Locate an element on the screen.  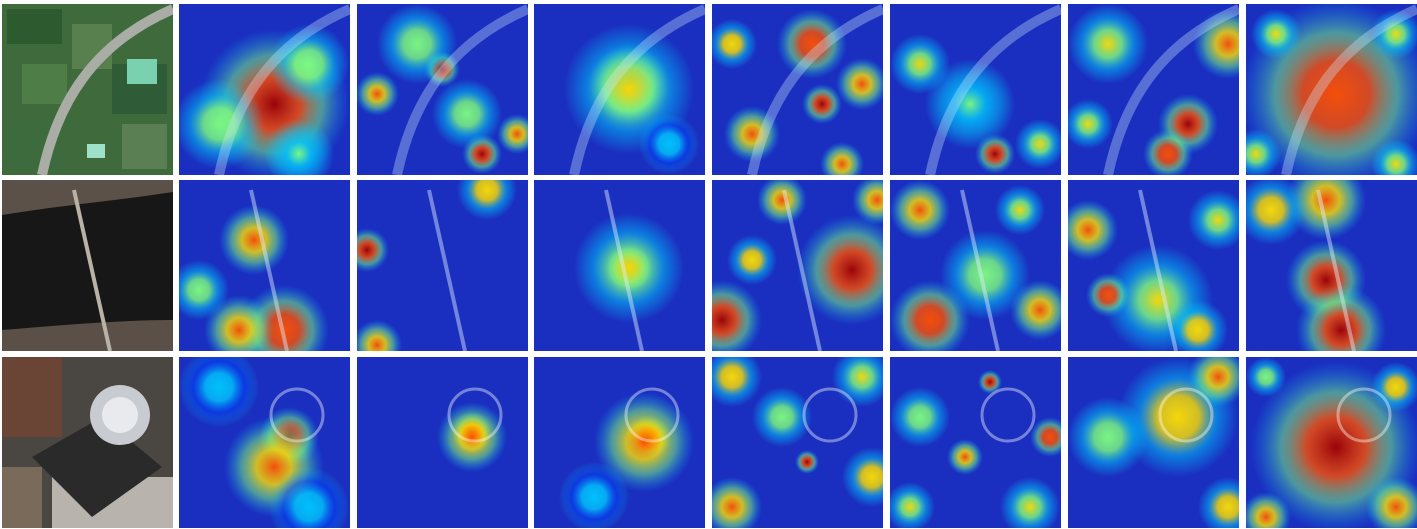
domed-building-plaza-photo is located at coordinates (87, 442).